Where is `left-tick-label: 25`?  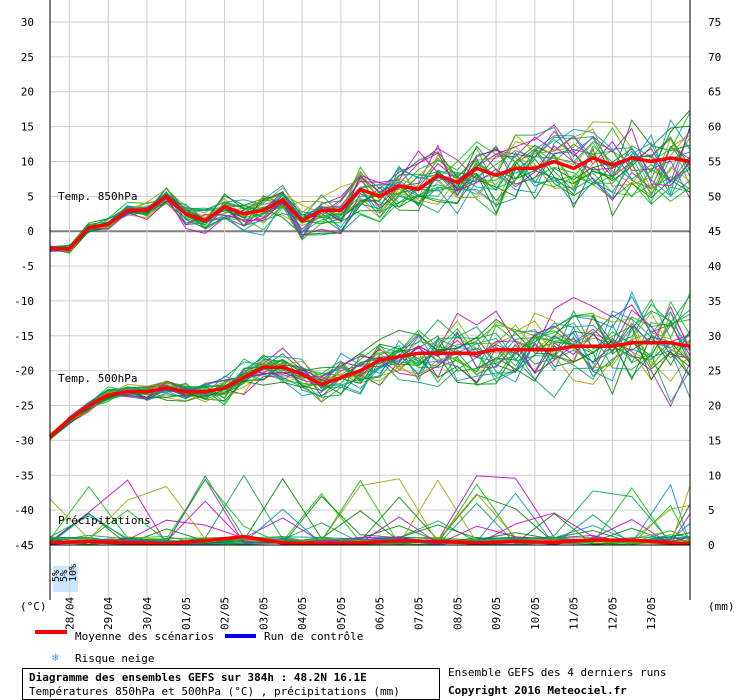 left-tick-label: 25 is located at coordinates (27, 57).